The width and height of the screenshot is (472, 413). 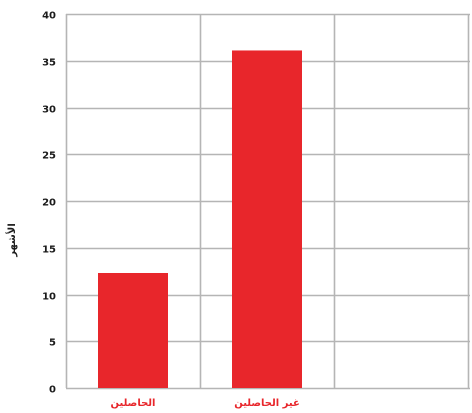 What do you see at coordinates (49, 110) in the screenshot?
I see `y-tick-label: 30` at bounding box center [49, 110].